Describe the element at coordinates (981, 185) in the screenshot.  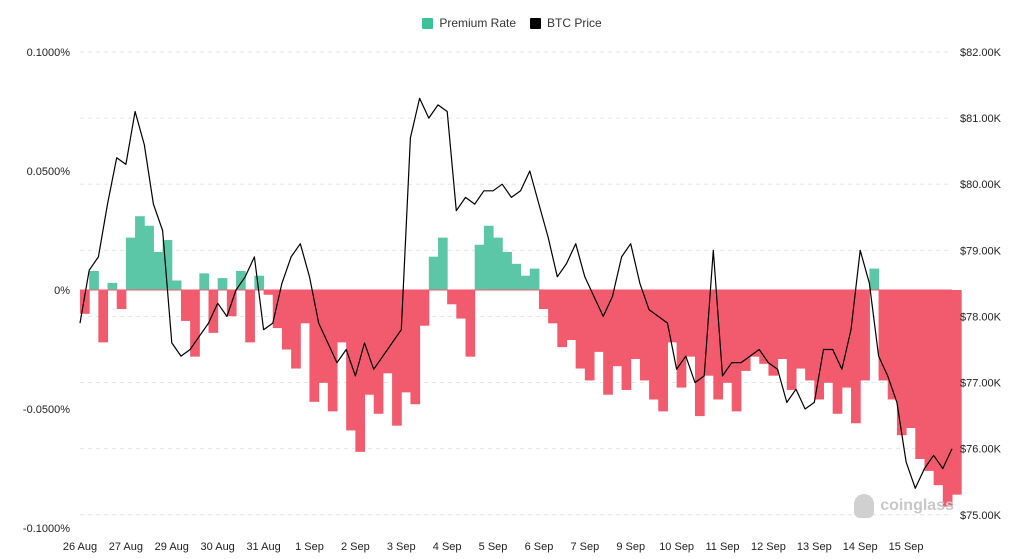
I see `right-tick-label-2: $80.00K` at that location.